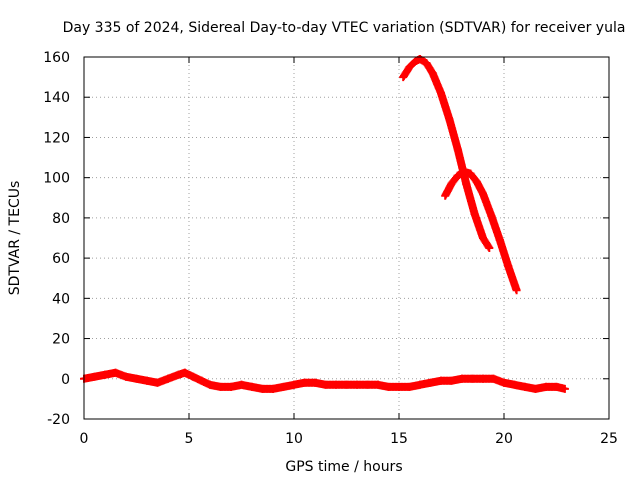 The height and width of the screenshot is (484, 640). Describe the element at coordinates (504, 439) in the screenshot. I see `x-tick-label: 20` at that location.